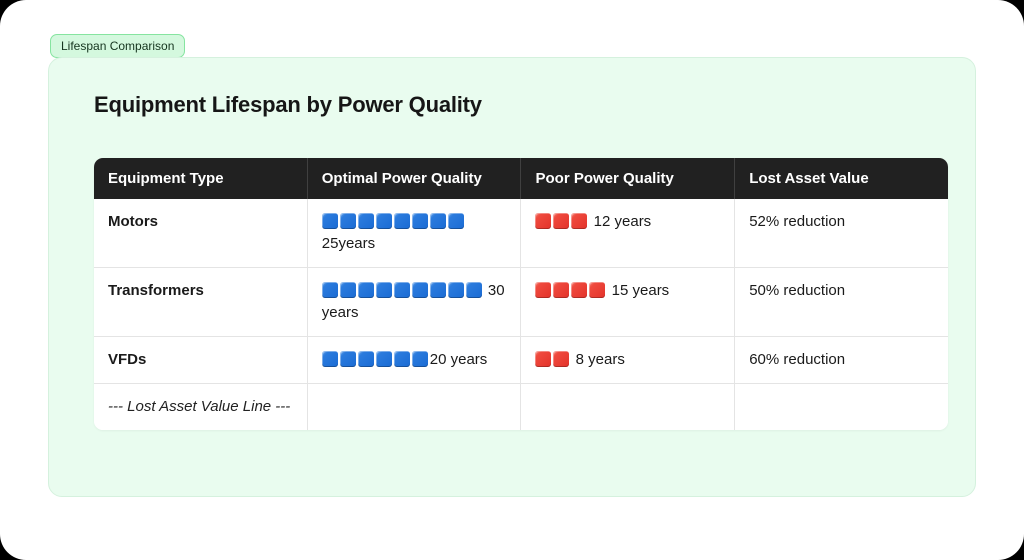 The height and width of the screenshot is (560, 1024). Describe the element at coordinates (201, 360) in the screenshot. I see `equipment-name-cell: VFDs` at that location.